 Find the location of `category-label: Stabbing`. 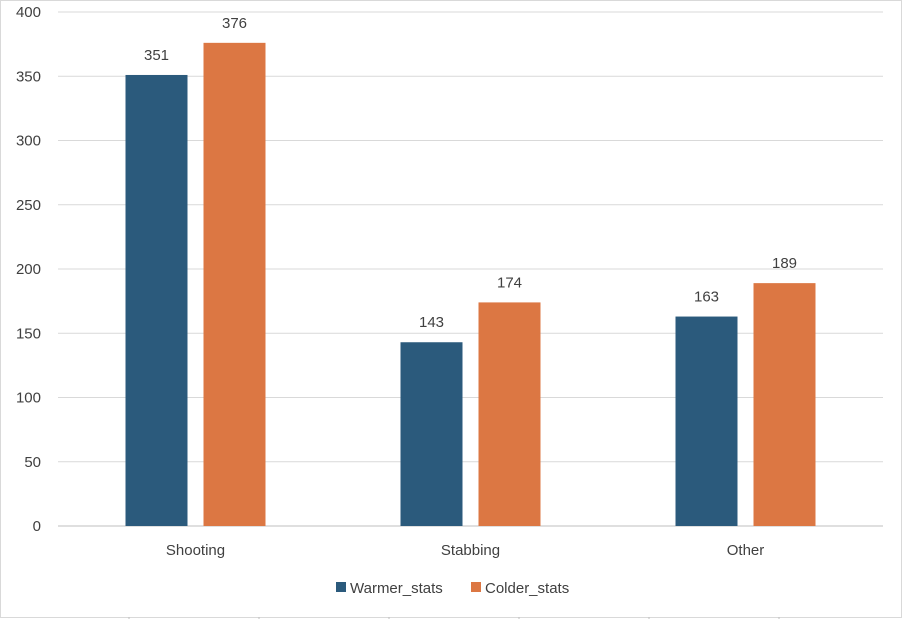

category-label: Stabbing is located at coordinates (470, 550).